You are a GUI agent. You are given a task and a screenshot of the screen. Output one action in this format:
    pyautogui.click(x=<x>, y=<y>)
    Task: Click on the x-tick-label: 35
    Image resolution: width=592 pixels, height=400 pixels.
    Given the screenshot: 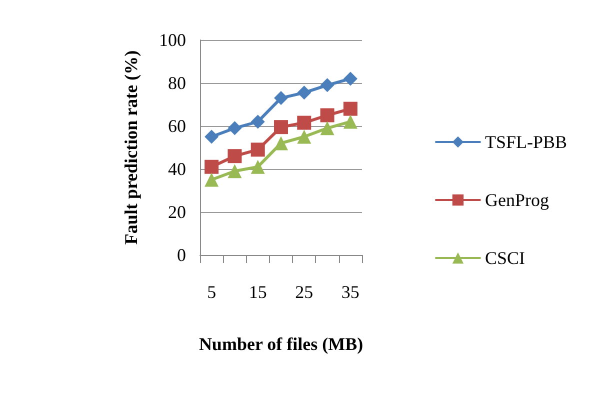 What is the action you would take?
    pyautogui.click(x=350, y=292)
    